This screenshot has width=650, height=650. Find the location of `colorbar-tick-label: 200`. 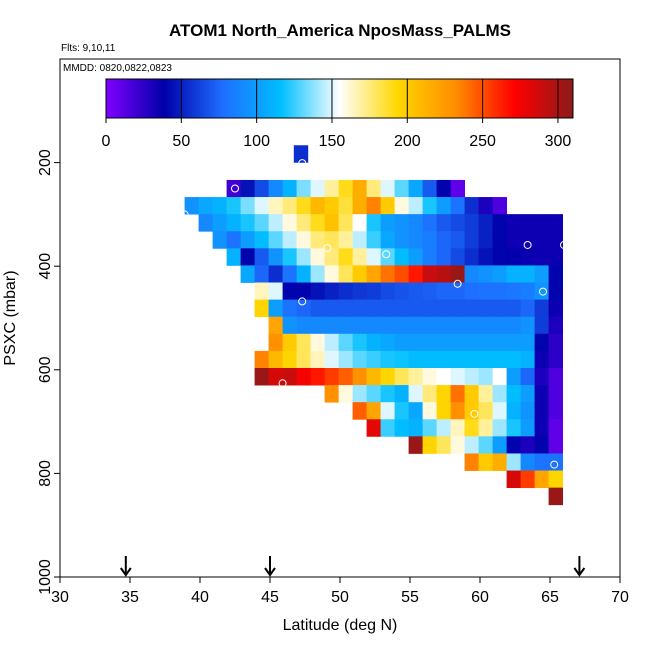

colorbar-tick-label: 200 is located at coordinates (407, 141).